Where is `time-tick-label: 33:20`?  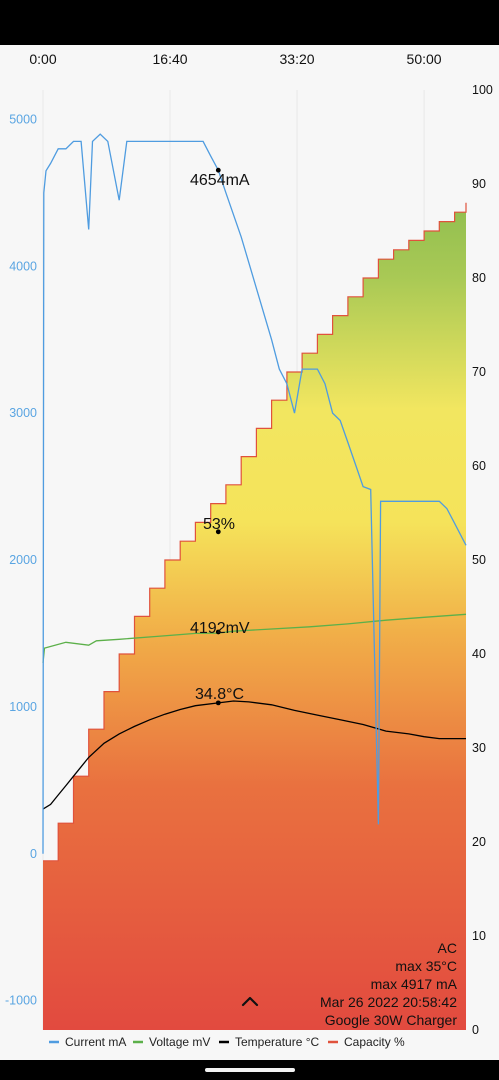 time-tick-label: 33:20 is located at coordinates (297, 59).